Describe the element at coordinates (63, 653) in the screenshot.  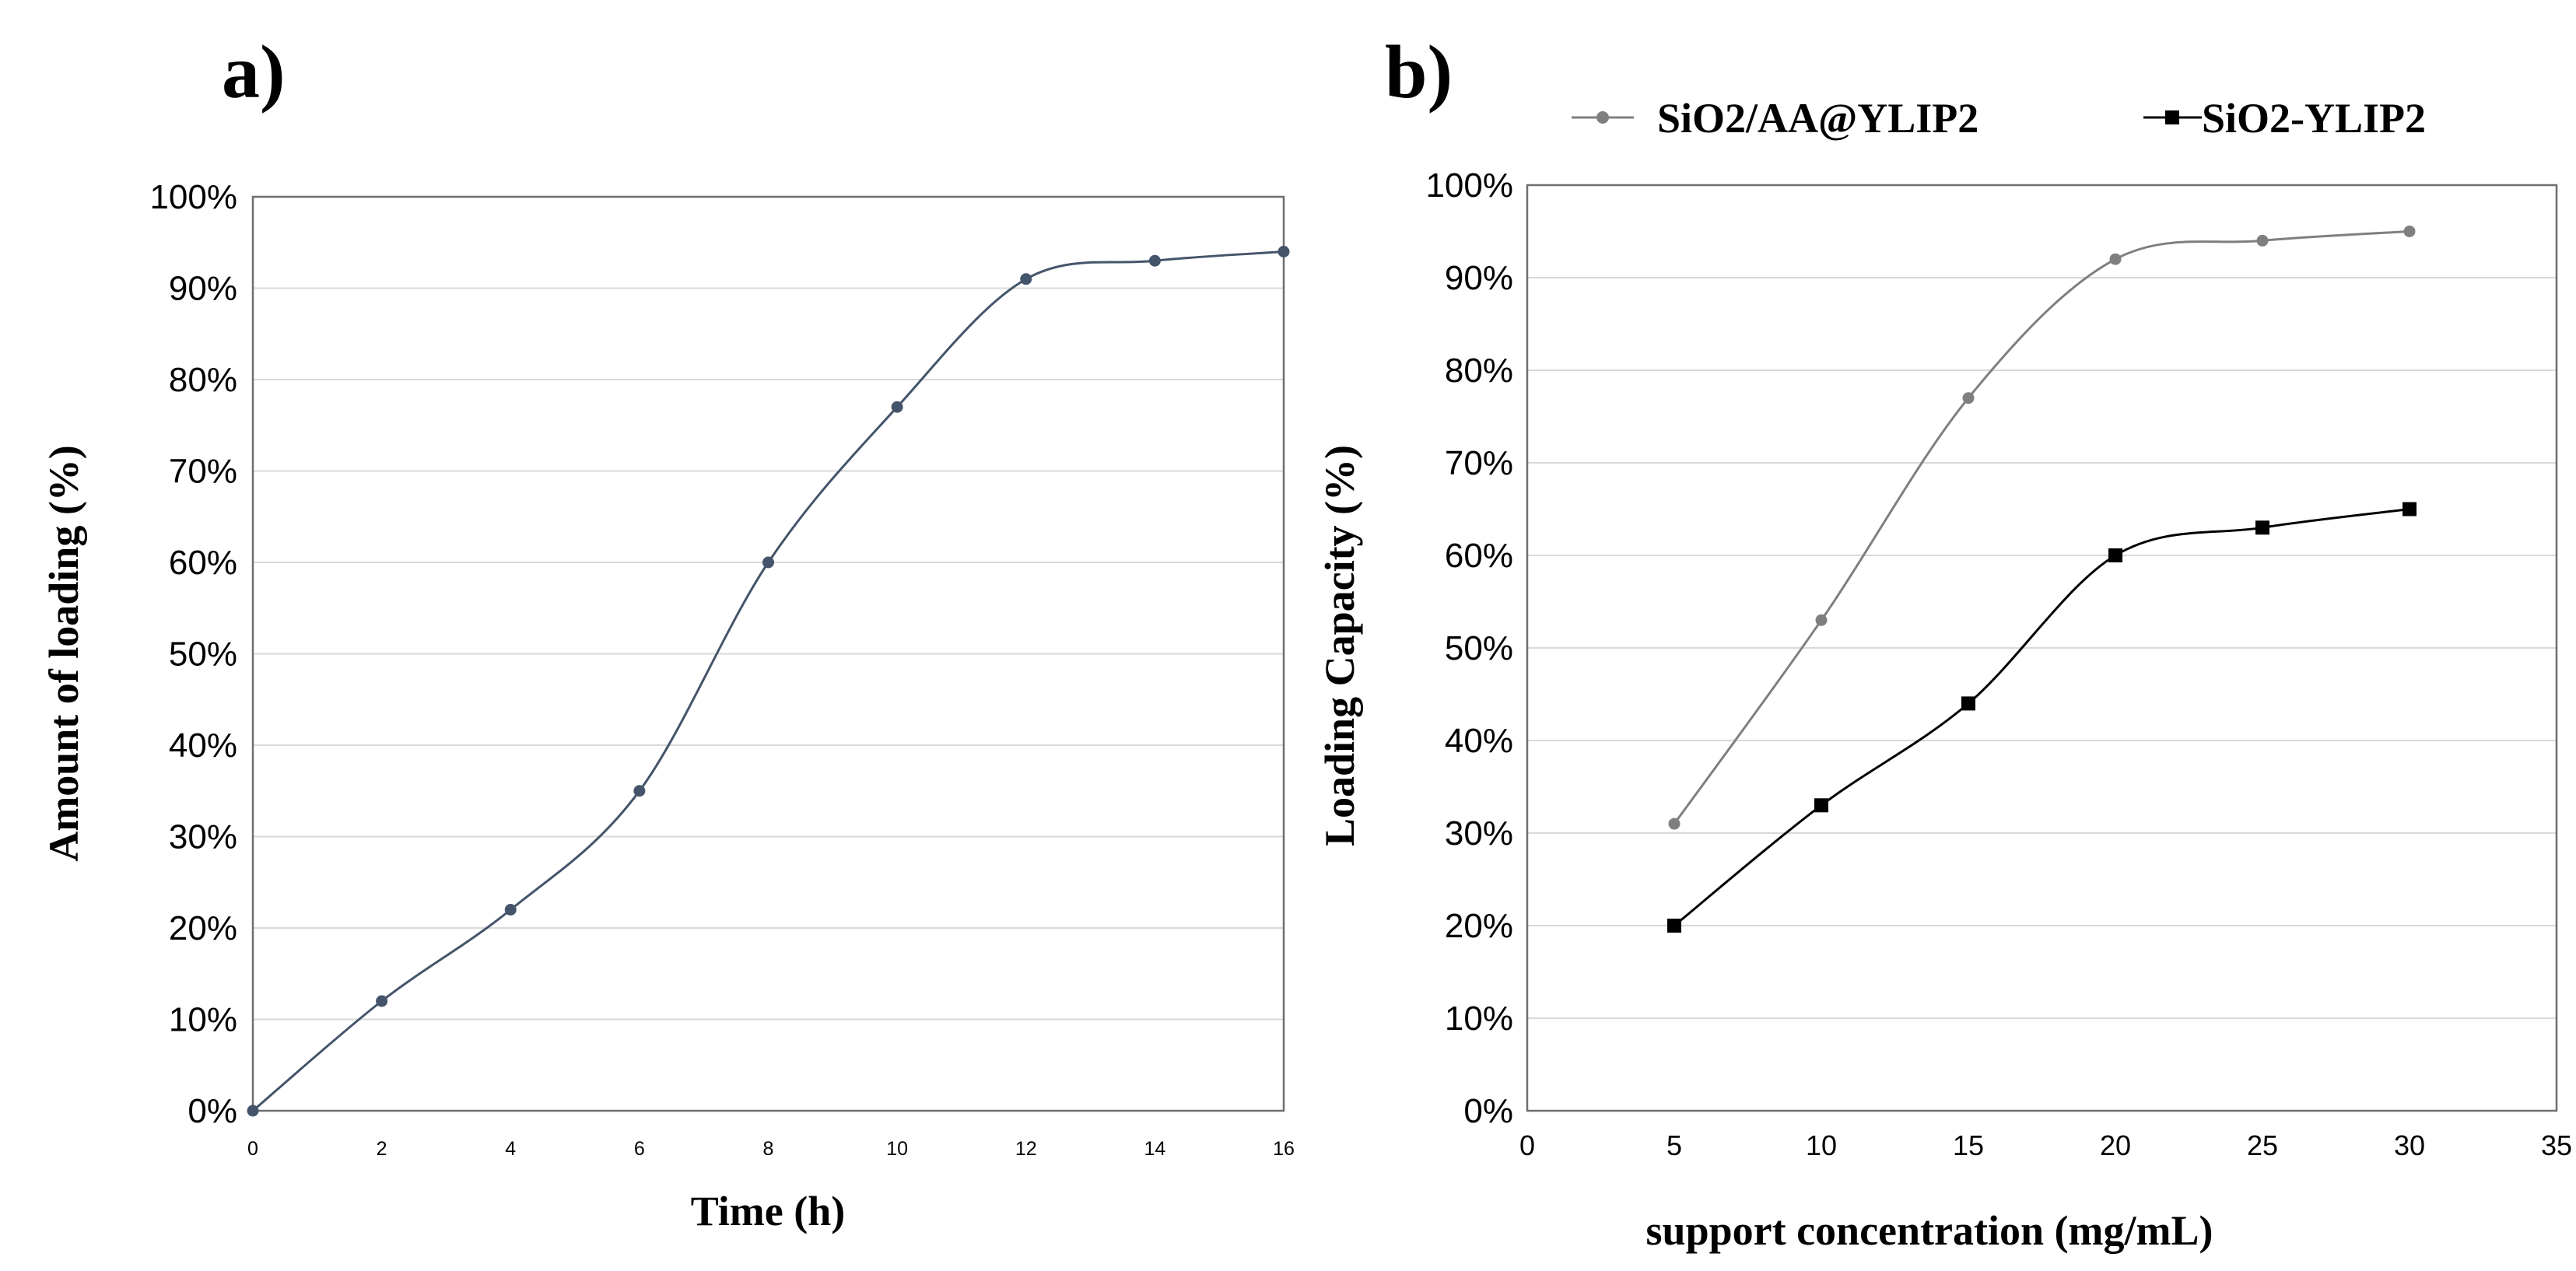
I see `chart-a-y-axis-title: Amount of loading (%)` at that location.